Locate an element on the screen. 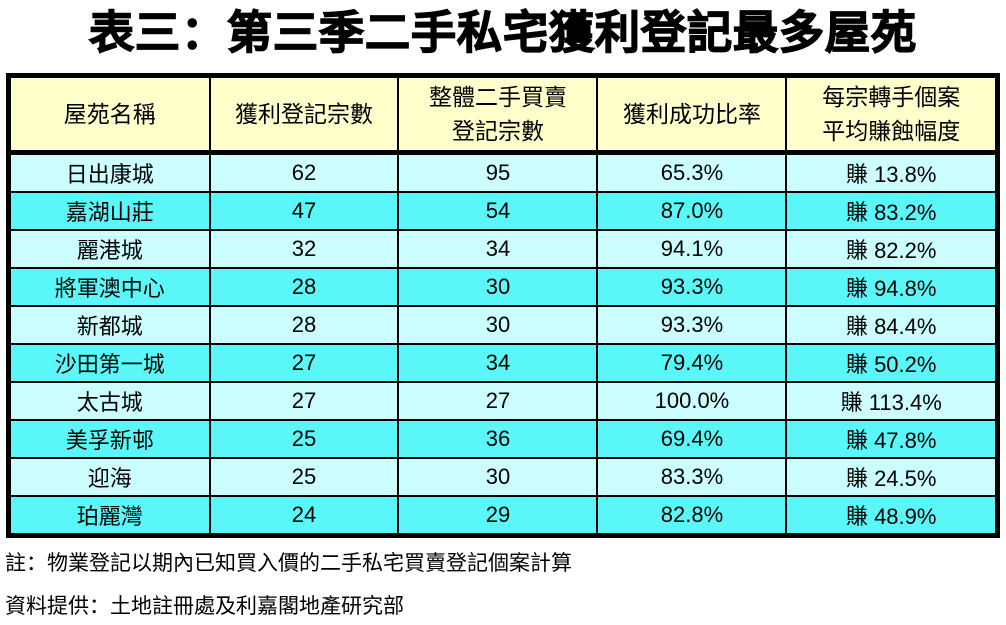  cell-estate-name: 迎海 is located at coordinates (109, 477).